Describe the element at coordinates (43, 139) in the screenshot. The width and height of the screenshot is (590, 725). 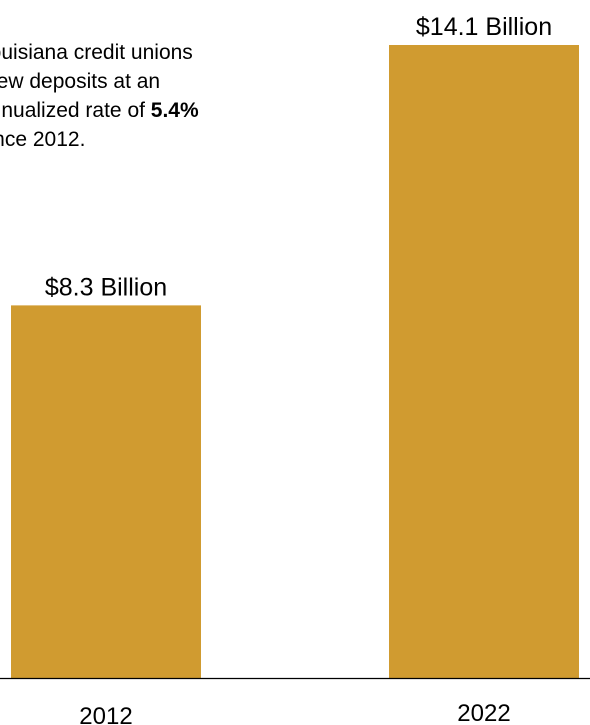
I see `annotation-line-4: since 2012.` at that location.